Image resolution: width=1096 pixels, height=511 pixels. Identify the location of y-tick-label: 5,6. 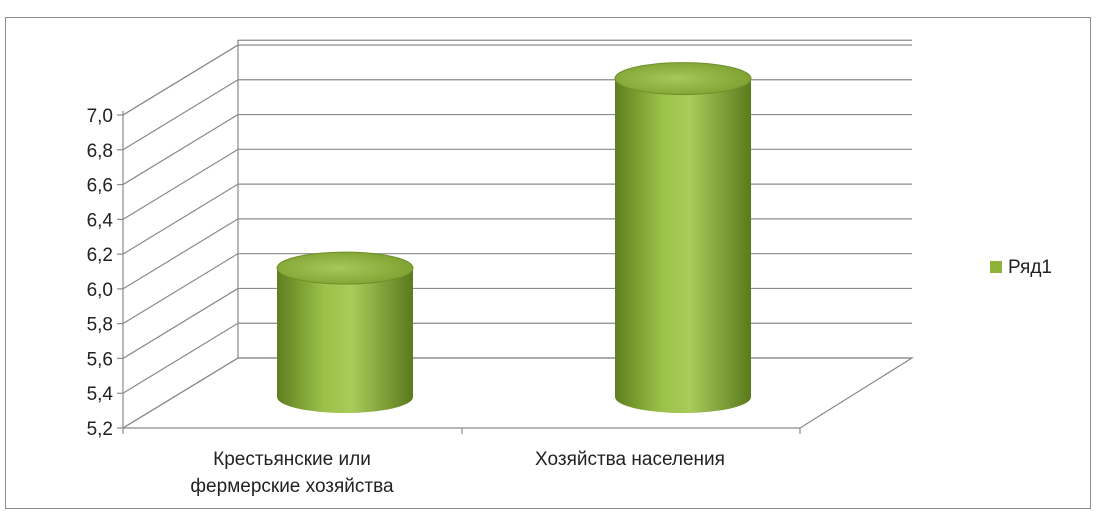
(100, 359).